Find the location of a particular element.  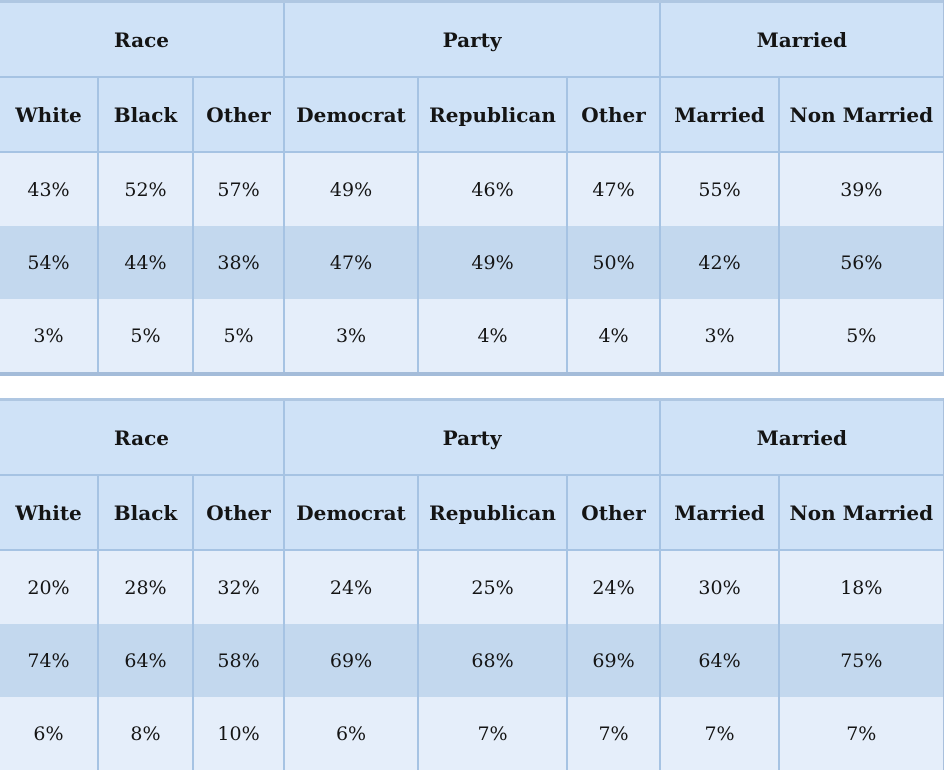

data-cell: 54% is located at coordinates (49, 262).